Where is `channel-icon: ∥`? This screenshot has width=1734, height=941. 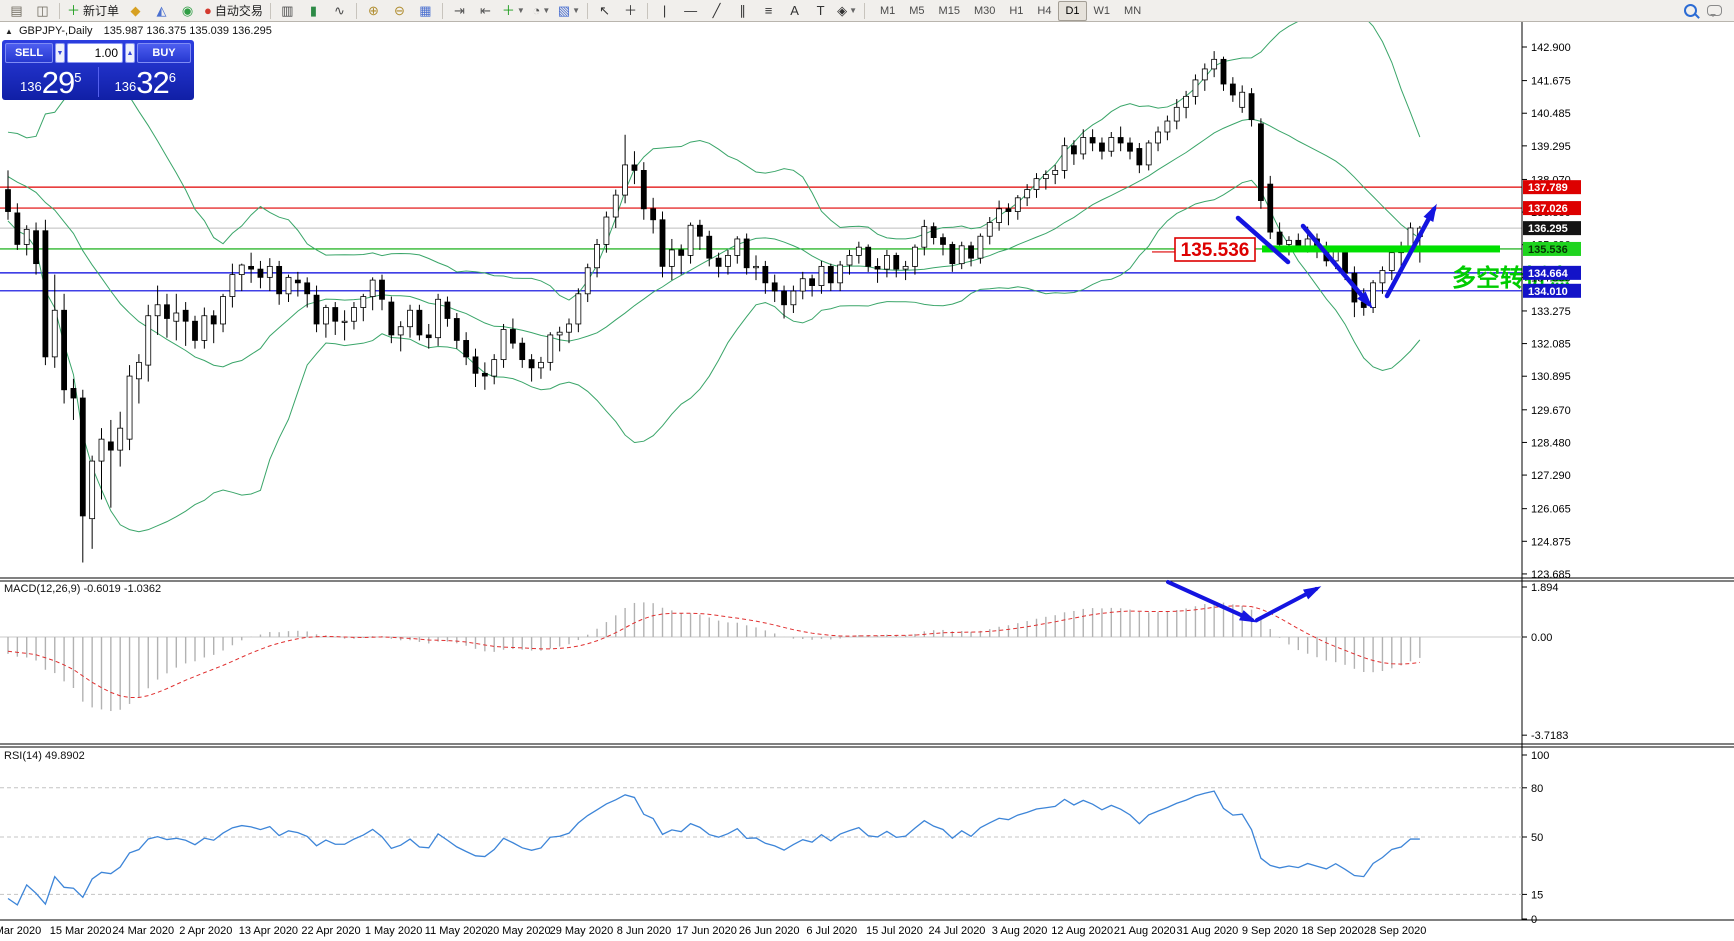 channel-icon: ∥ is located at coordinates (742, 10).